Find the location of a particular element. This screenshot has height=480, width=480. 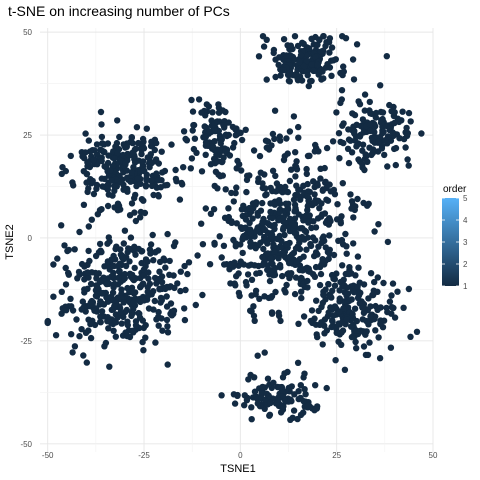

x-tick-label: 0 is located at coordinates (240, 455).